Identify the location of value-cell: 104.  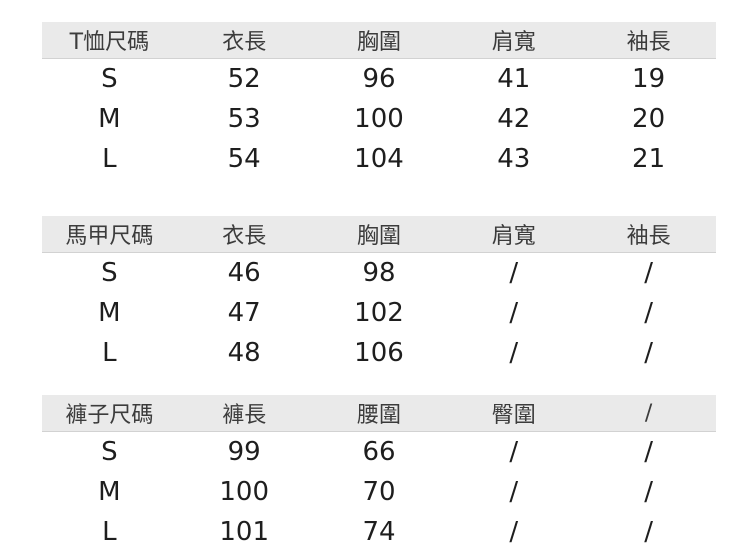
(379, 159).